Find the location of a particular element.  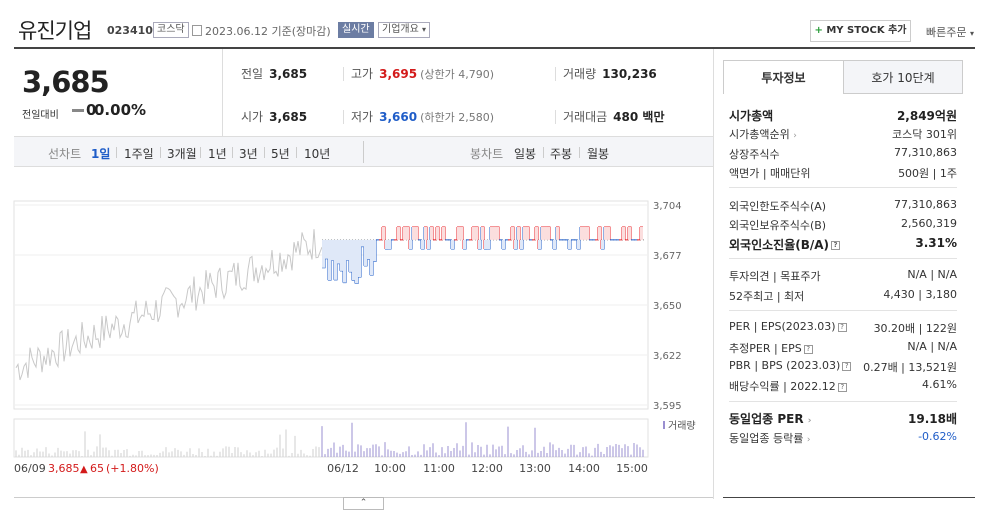

row-est-per: 추정PER | EPS? N/A | N/A is located at coordinates (843, 347).